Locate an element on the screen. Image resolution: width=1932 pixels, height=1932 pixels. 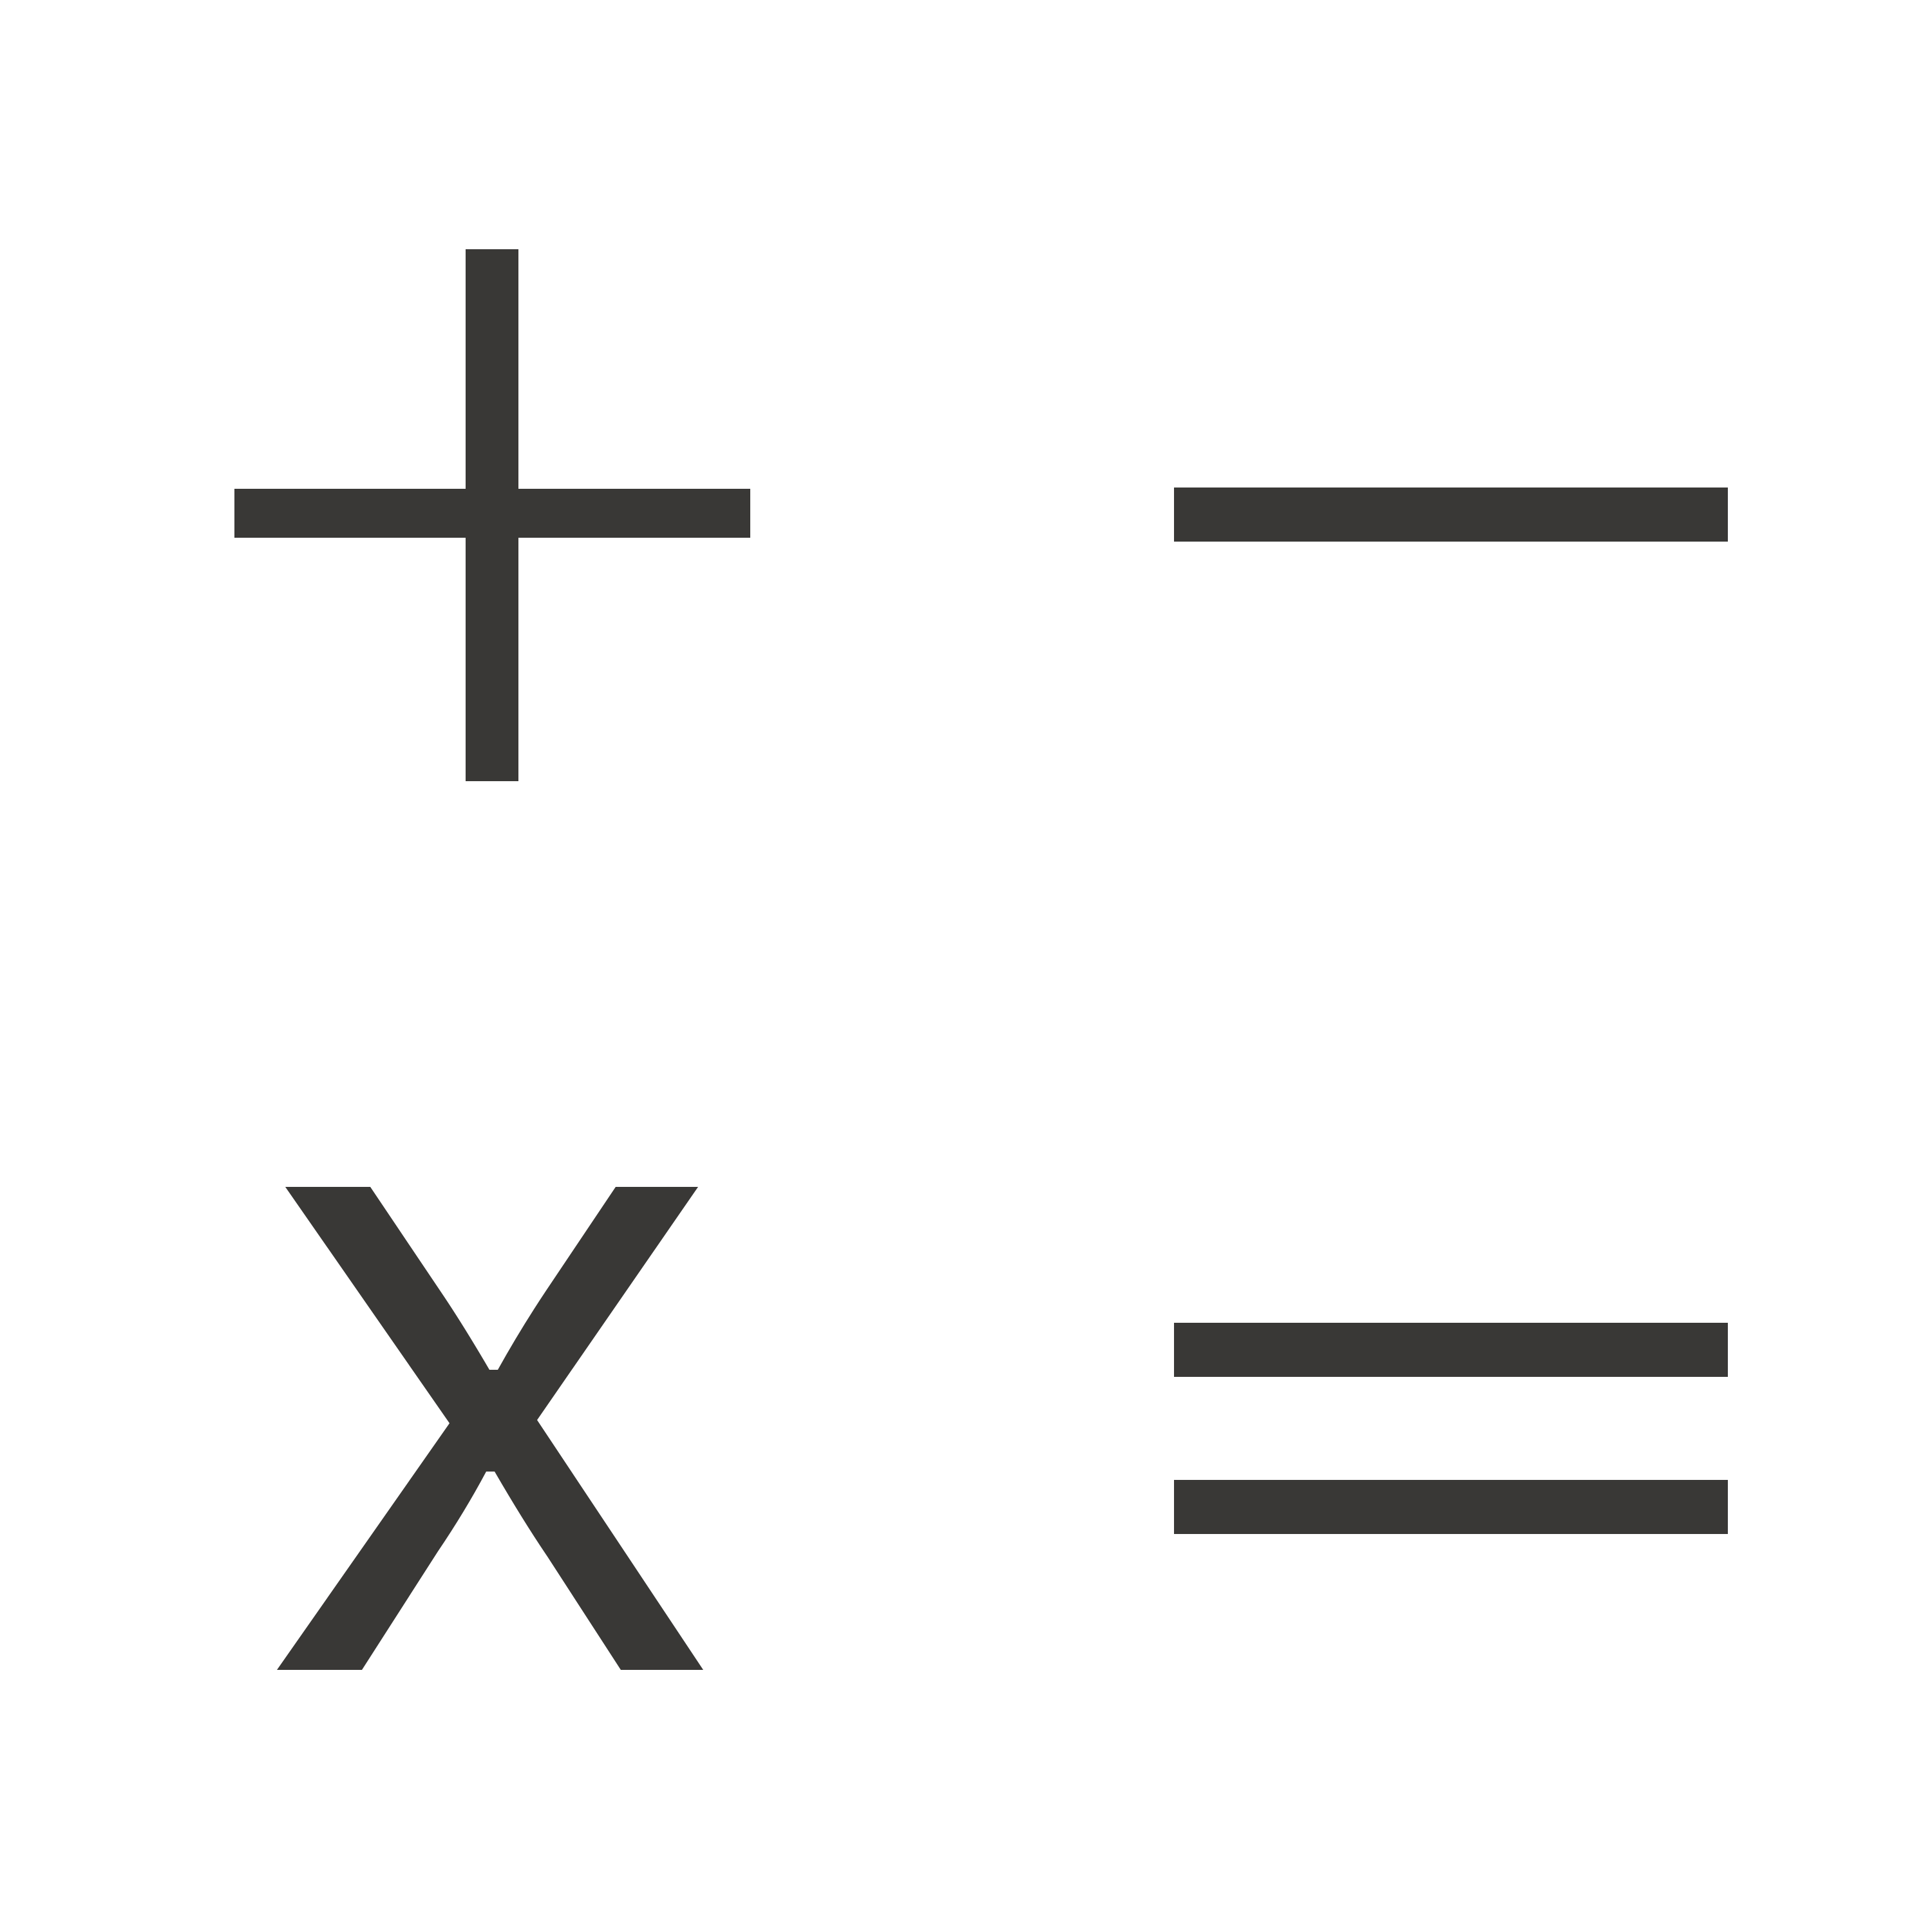
minus-stroke is located at coordinates (1451, 515).